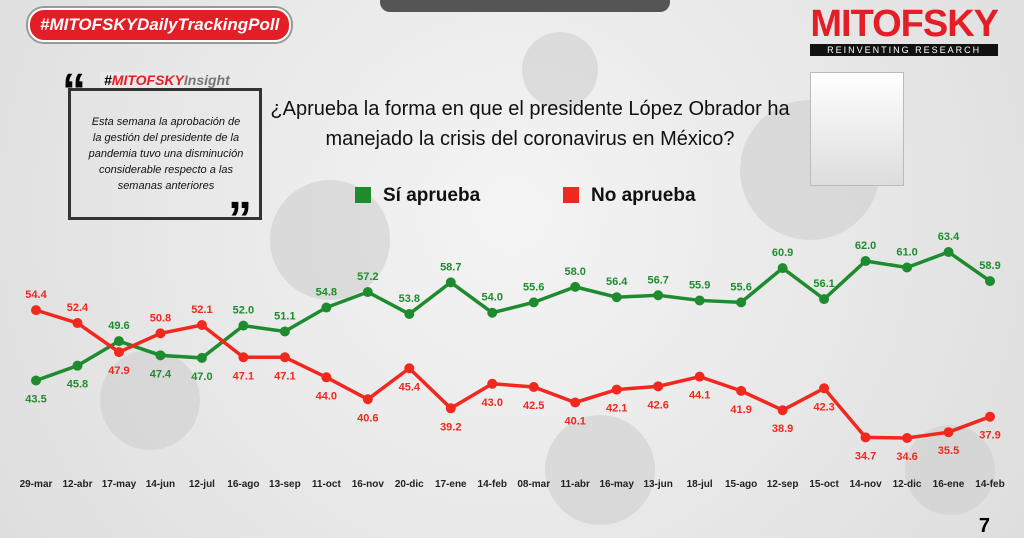 The height and width of the screenshot is (538, 1024). I want to click on insight-hash: #, so click(108, 80).